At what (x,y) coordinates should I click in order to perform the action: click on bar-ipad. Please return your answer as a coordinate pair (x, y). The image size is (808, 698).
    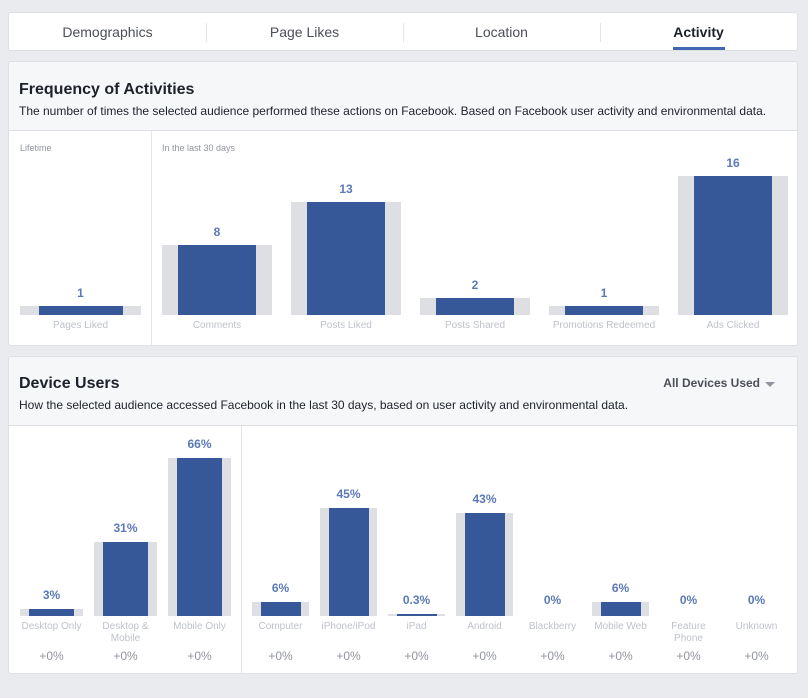
    Looking at the image, I should click on (416, 615).